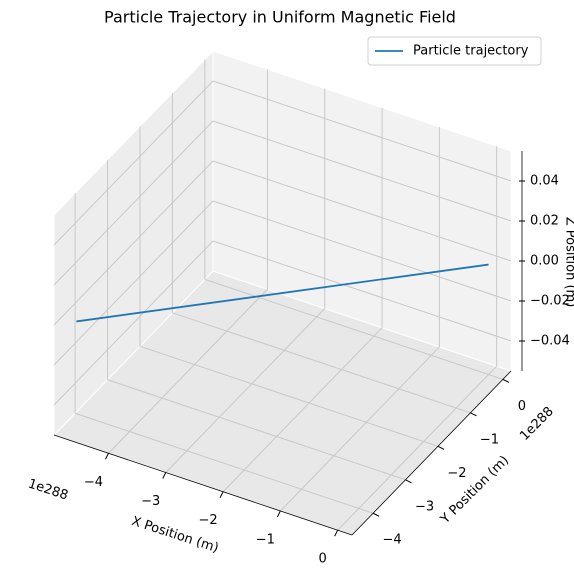 The height and width of the screenshot is (581, 574). Describe the element at coordinates (323, 559) in the screenshot. I see `x-tick-label: 0` at that location.